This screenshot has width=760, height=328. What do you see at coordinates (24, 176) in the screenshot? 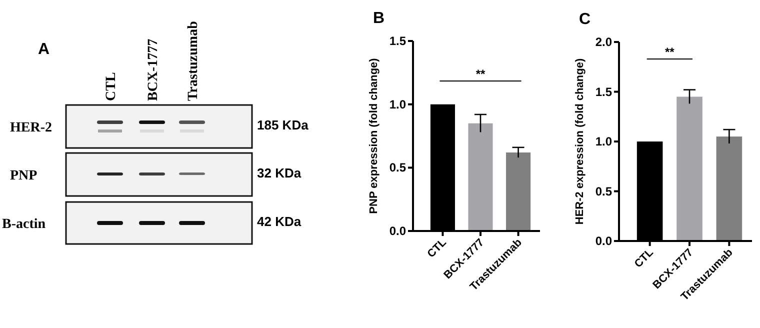
I see `text: PNP` at bounding box center [24, 176].